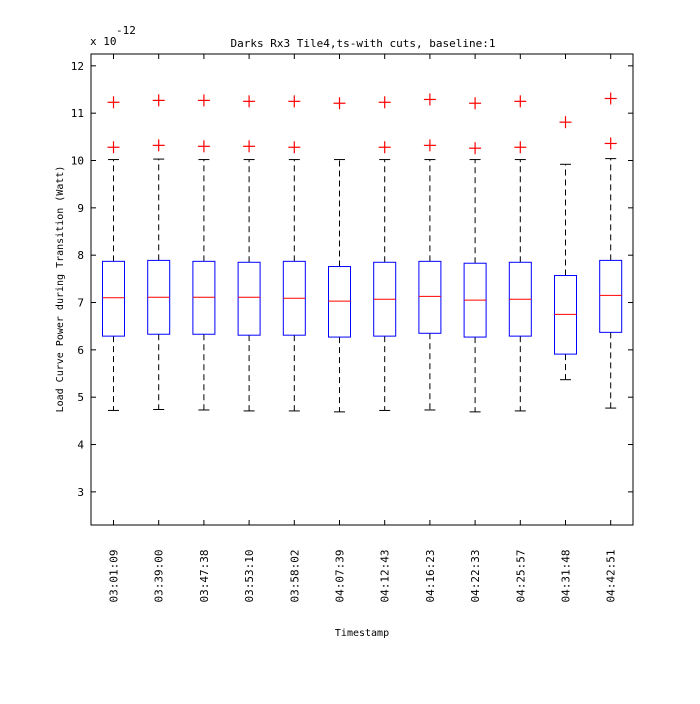 This screenshot has height=704, width=700. I want to click on x-axis-label: Timestamp, so click(362, 633).